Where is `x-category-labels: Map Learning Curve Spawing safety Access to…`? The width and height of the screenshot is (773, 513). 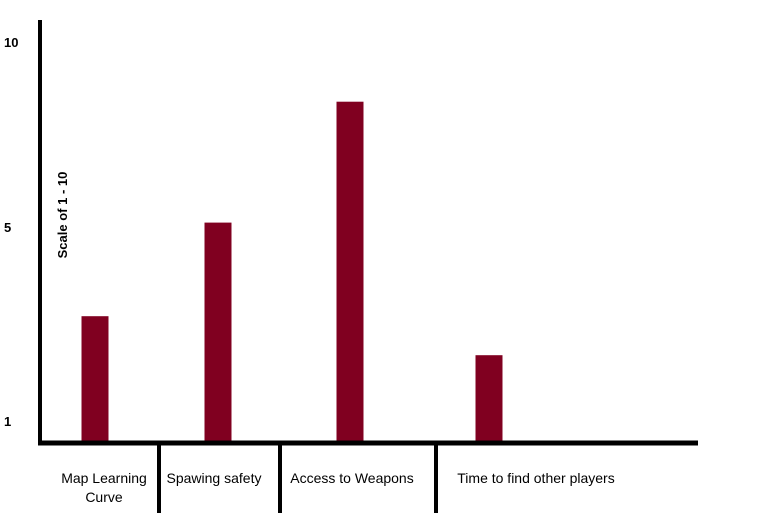 x-category-labels: Map Learning Curve Spawing safety Access to… is located at coordinates (338, 487).